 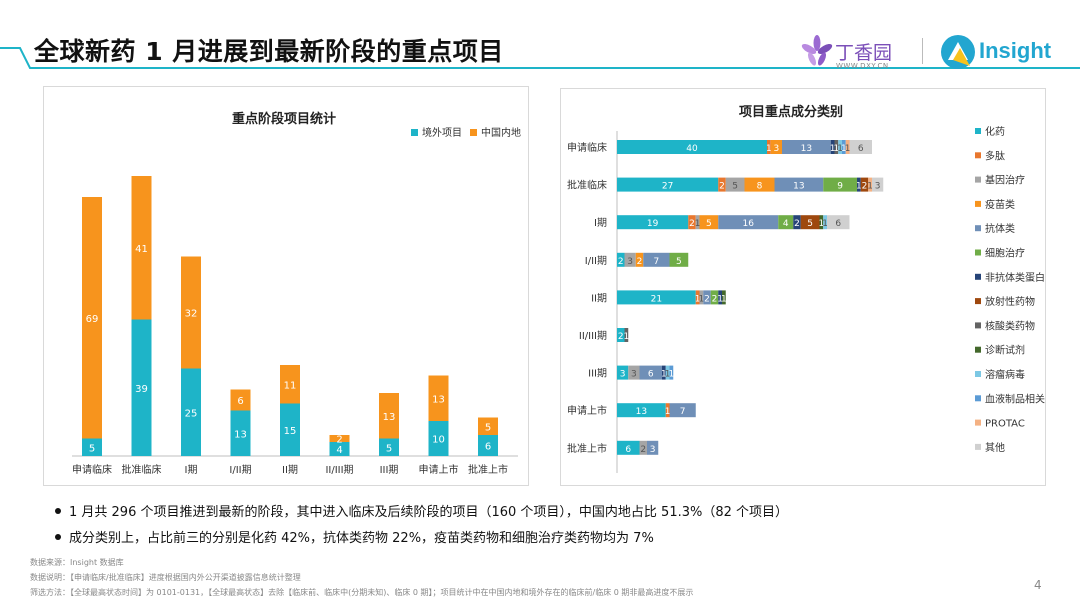 What do you see at coordinates (501, 133) in the screenshot?
I see `legend-label: 中国内地` at bounding box center [501, 133].